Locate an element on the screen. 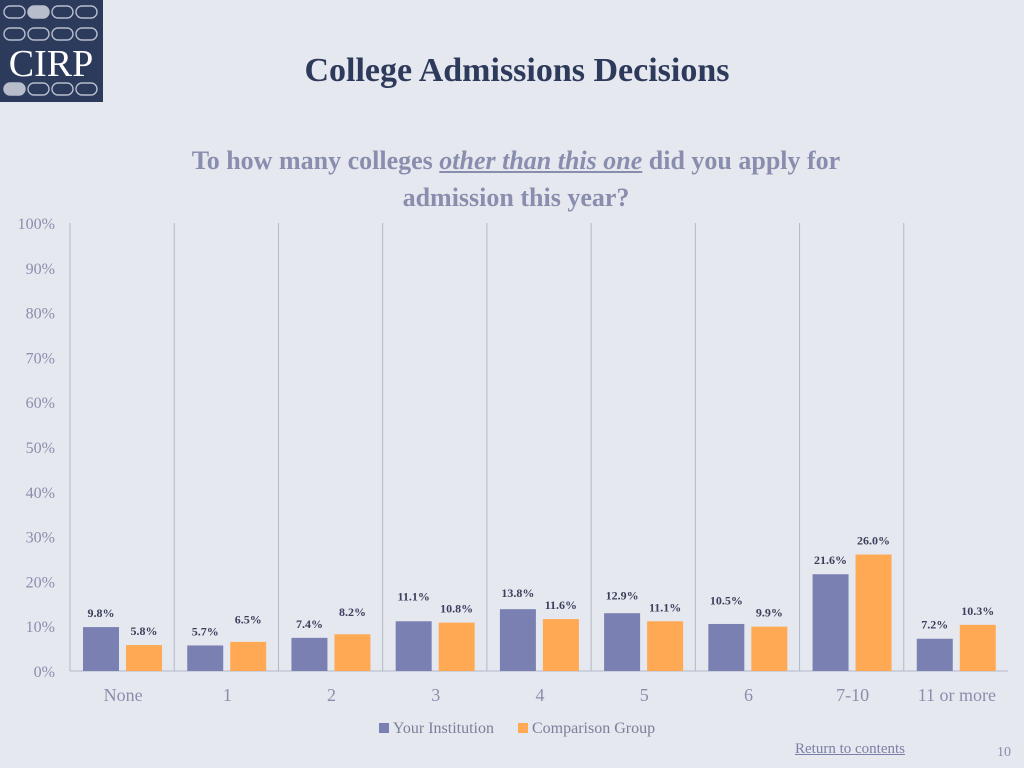 The height and width of the screenshot is (768, 1024). question-emphasis: other than this one is located at coordinates (541, 160).